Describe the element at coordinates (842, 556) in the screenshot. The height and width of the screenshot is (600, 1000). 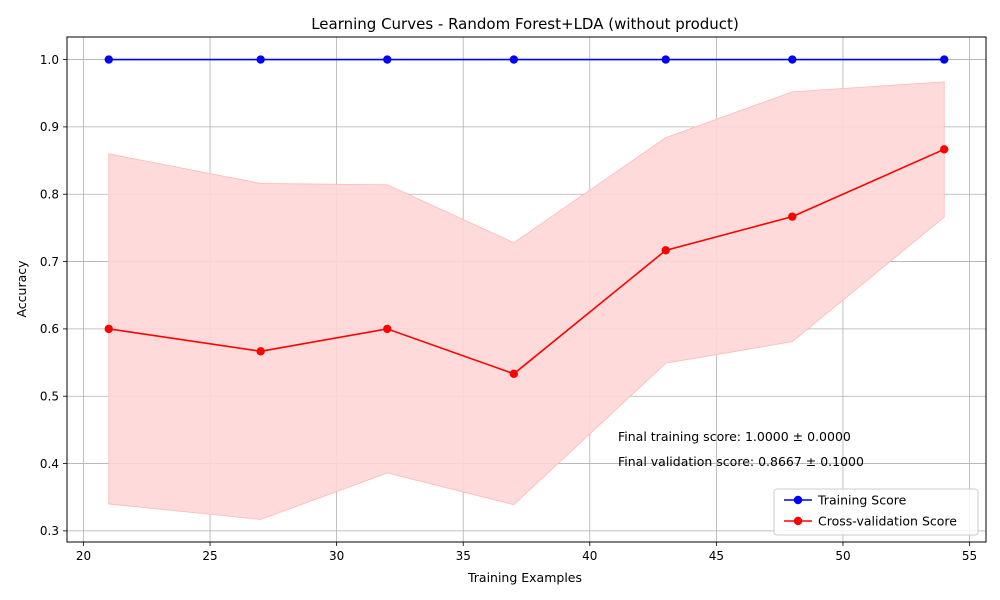
I see `x-tick-label: 50` at that location.